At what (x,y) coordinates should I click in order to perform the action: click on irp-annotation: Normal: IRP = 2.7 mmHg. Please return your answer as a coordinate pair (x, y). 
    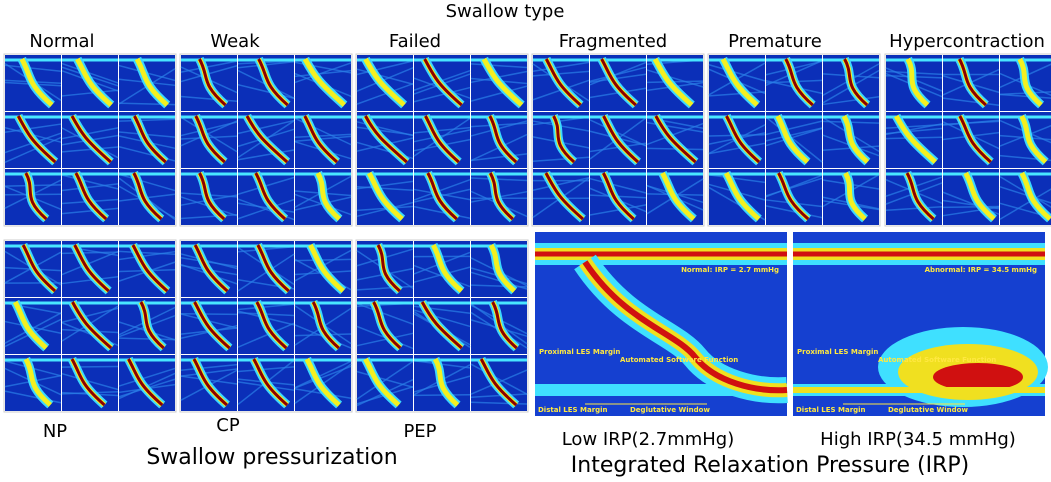
    Looking at the image, I should click on (730, 270).